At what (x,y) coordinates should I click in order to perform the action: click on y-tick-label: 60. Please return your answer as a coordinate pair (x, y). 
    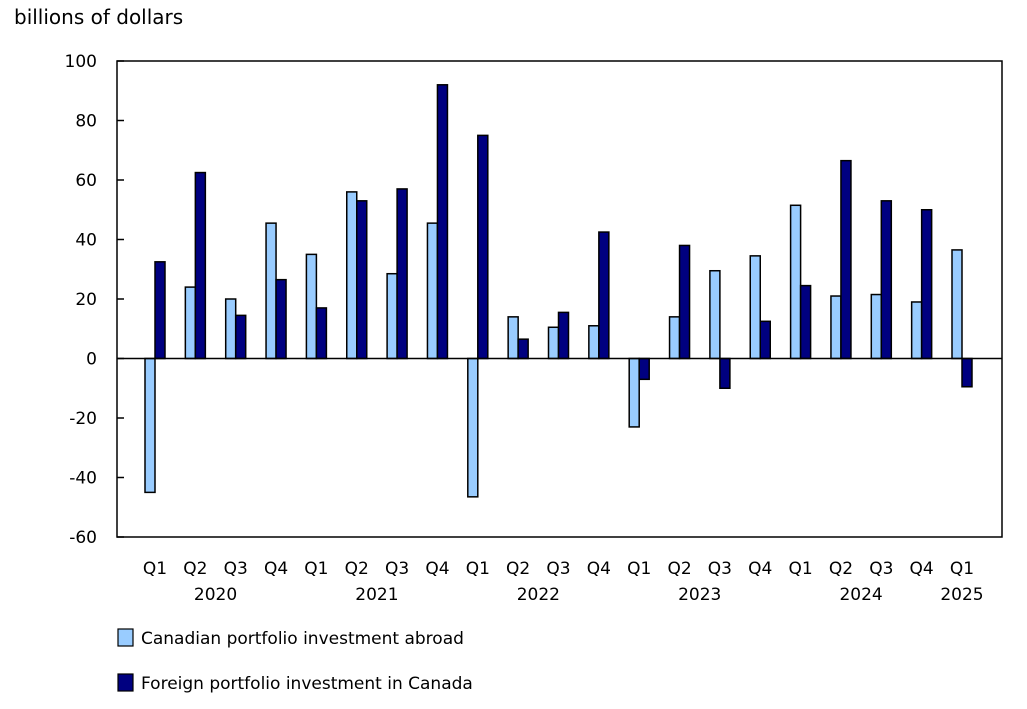
    Looking at the image, I should click on (86, 181).